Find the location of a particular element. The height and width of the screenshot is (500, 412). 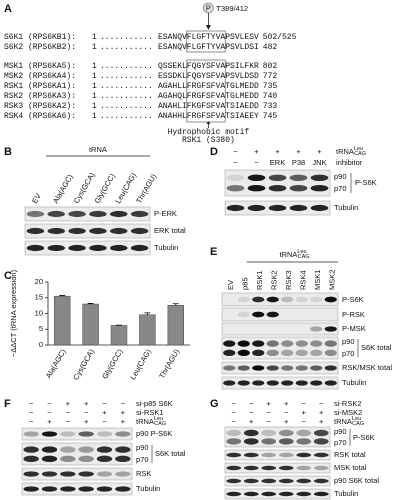

y-tick-label: 5 is located at coordinates (41, 328).